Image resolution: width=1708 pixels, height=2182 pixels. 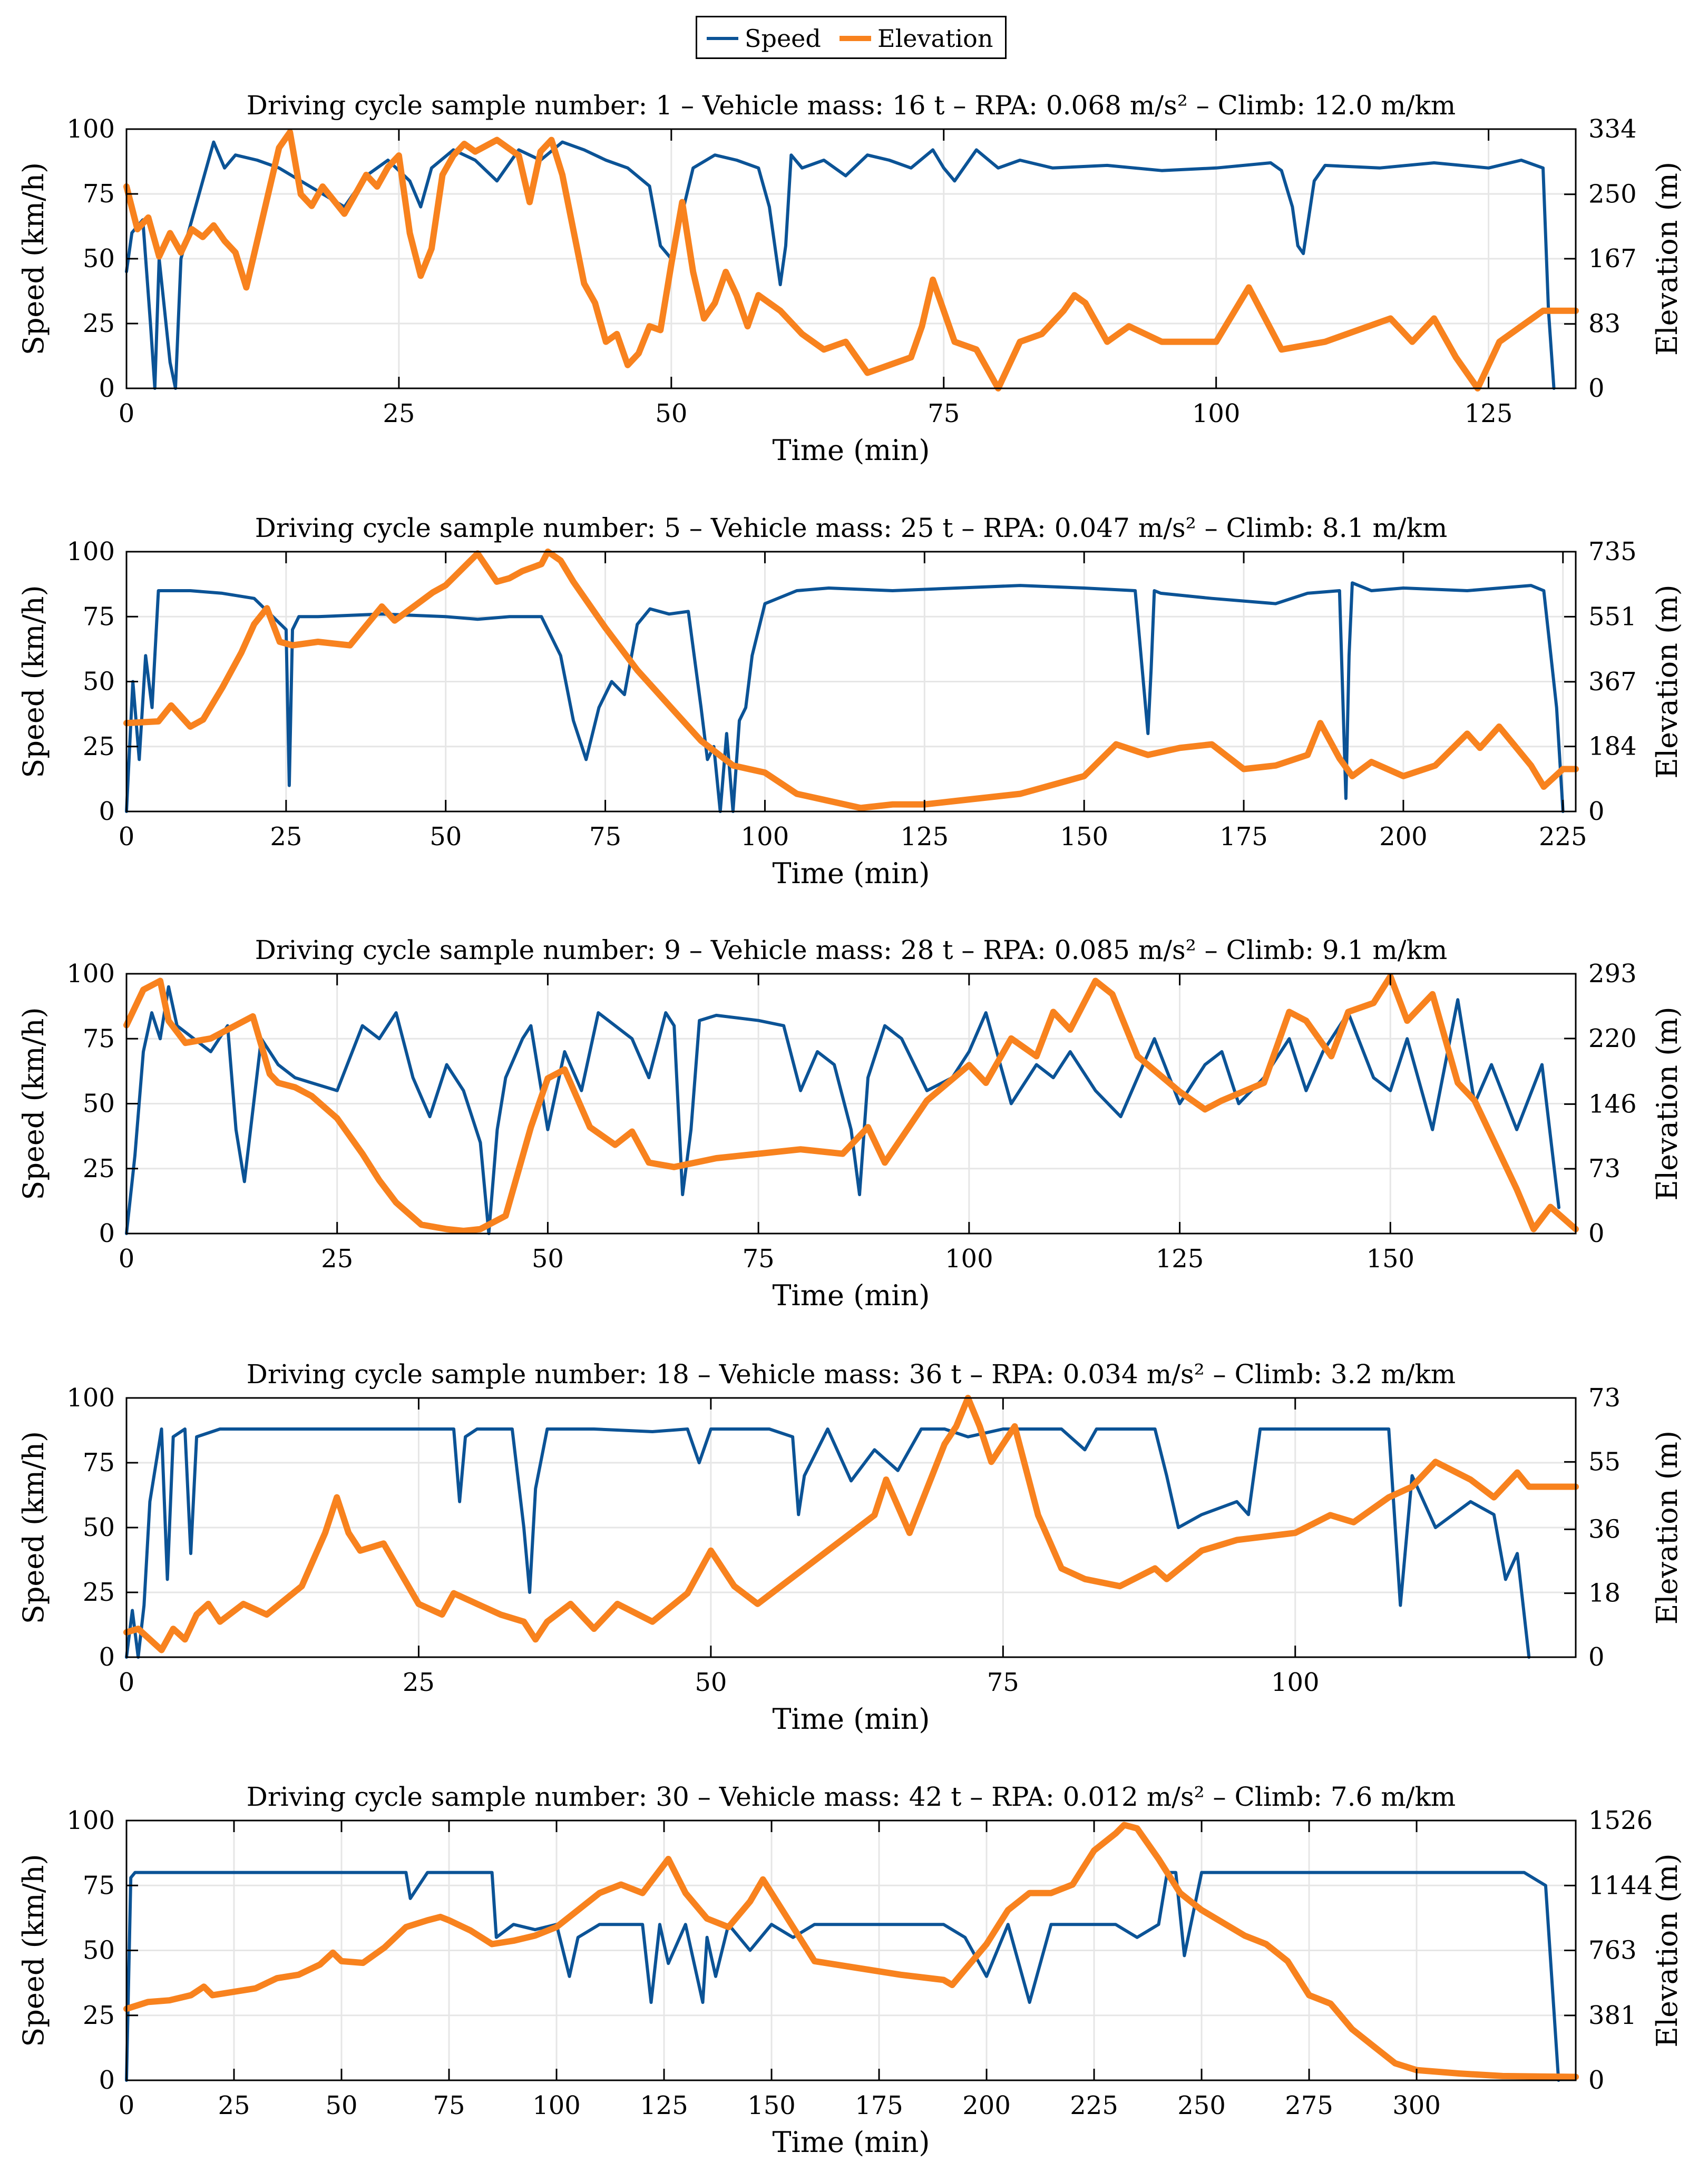 I want to click on y2-tick-label: 83, so click(x=1604, y=324).